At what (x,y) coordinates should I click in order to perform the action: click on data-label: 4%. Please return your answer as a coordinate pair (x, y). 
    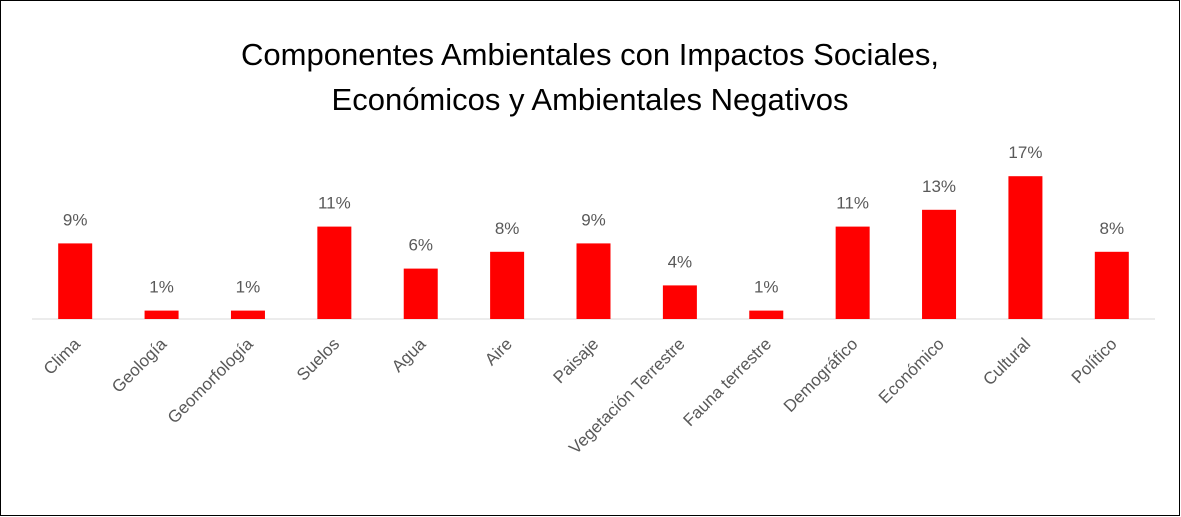
    Looking at the image, I should click on (680, 261).